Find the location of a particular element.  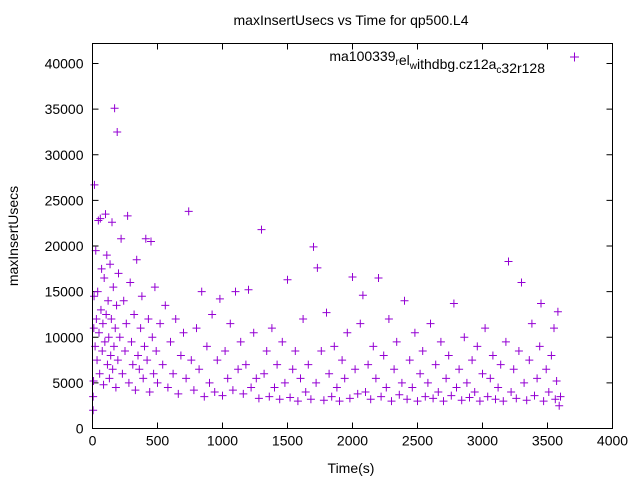

x-tick-label: 0 is located at coordinates (93, 441).